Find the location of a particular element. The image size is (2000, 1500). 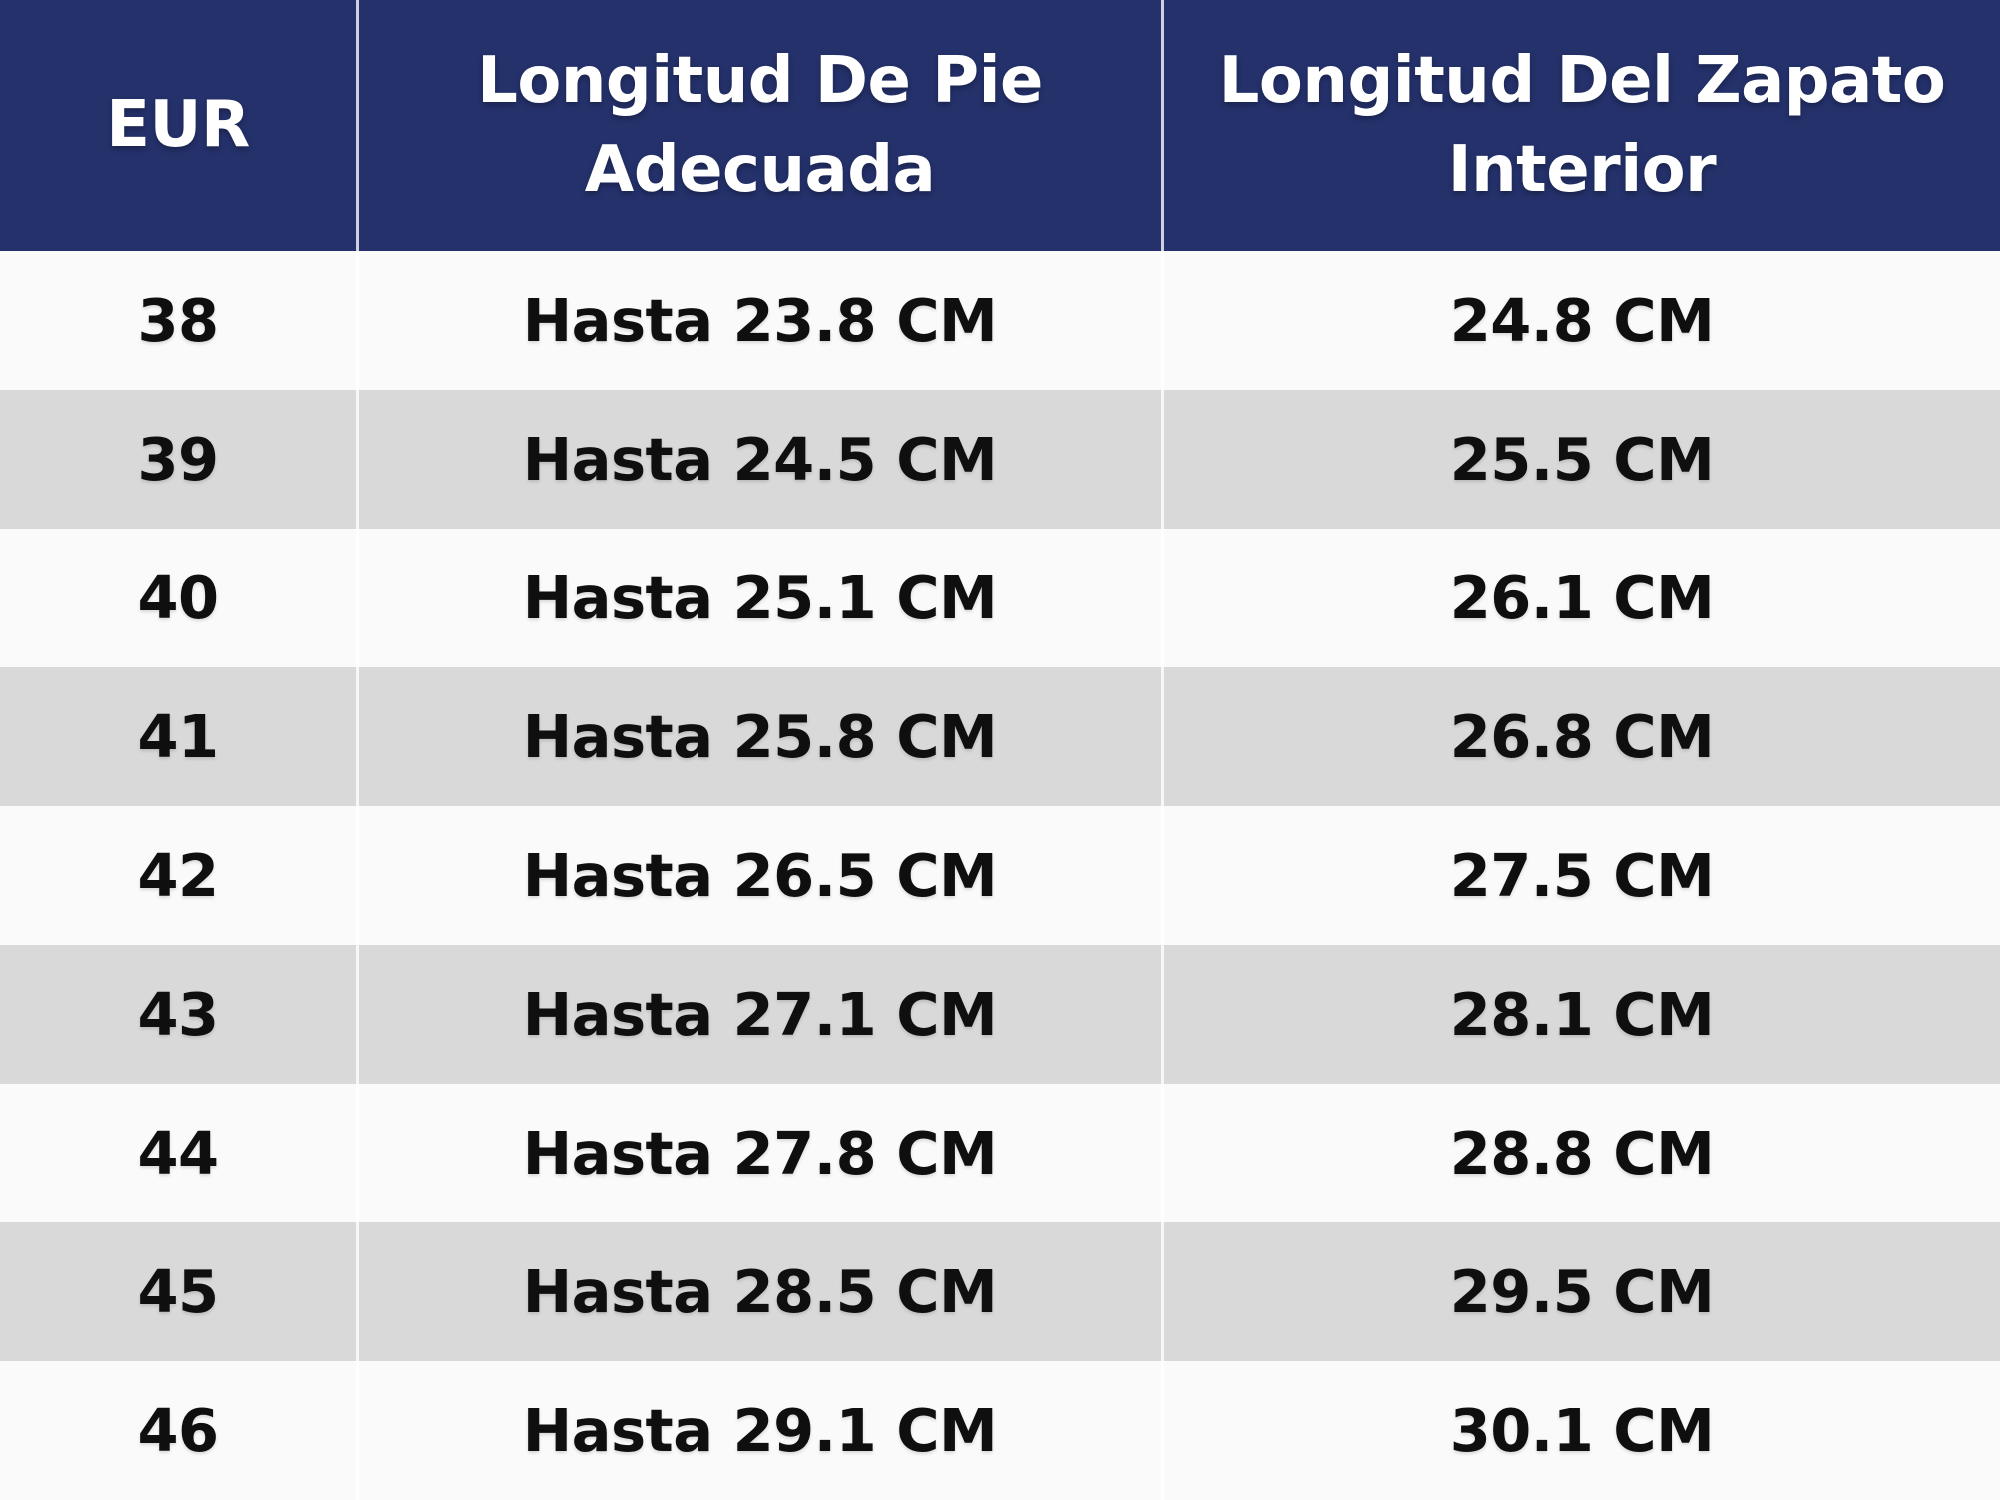

cell-eur-43: 43 is located at coordinates (178, 1014).